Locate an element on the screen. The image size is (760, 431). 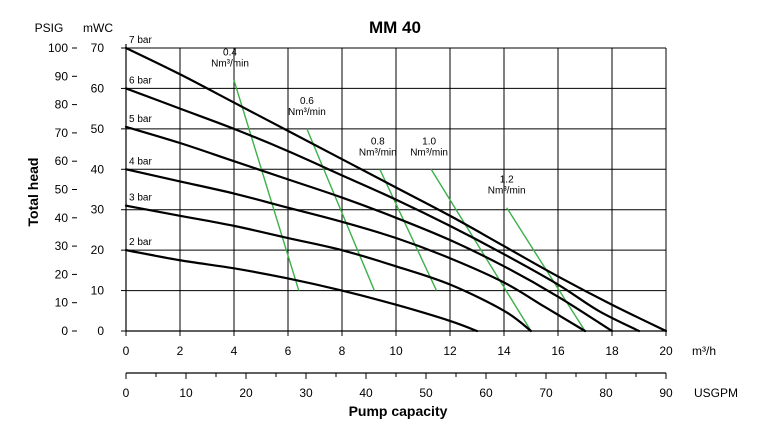
y2-tick-label: 40 is located at coordinates (62, 218).